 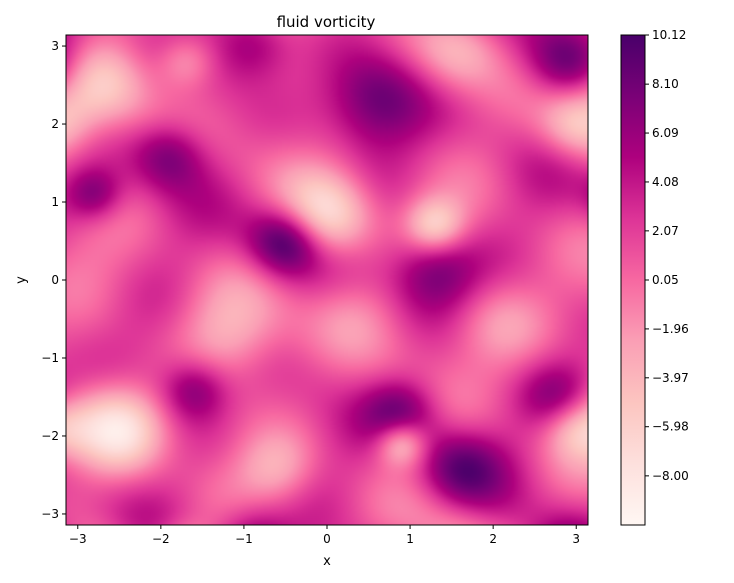 I want to click on x-tick-label: 0, so click(x=327, y=539).